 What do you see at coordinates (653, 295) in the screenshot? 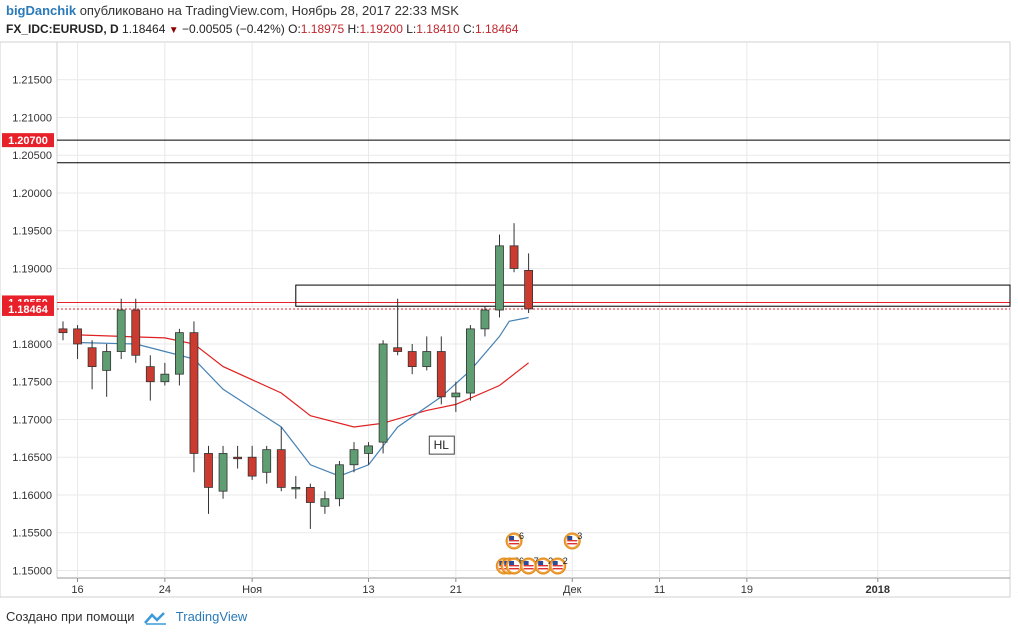
I see `zone-rectangle` at bounding box center [653, 295].